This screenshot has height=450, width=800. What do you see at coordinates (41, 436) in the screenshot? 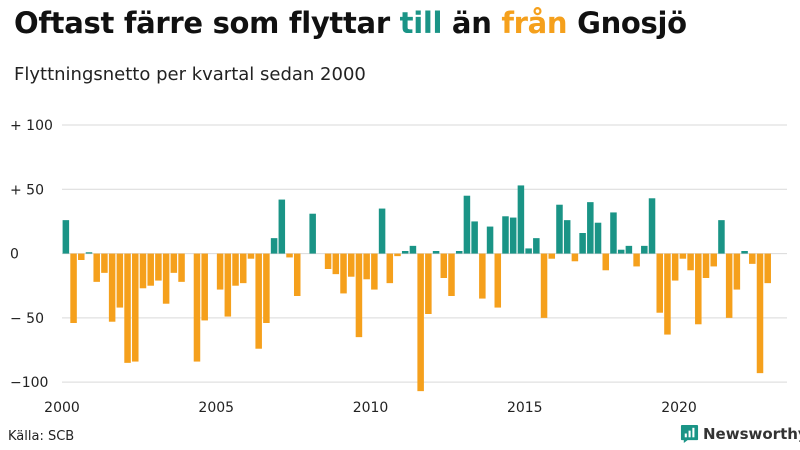
I see `source-note: Källa: SCB` at bounding box center [41, 436].